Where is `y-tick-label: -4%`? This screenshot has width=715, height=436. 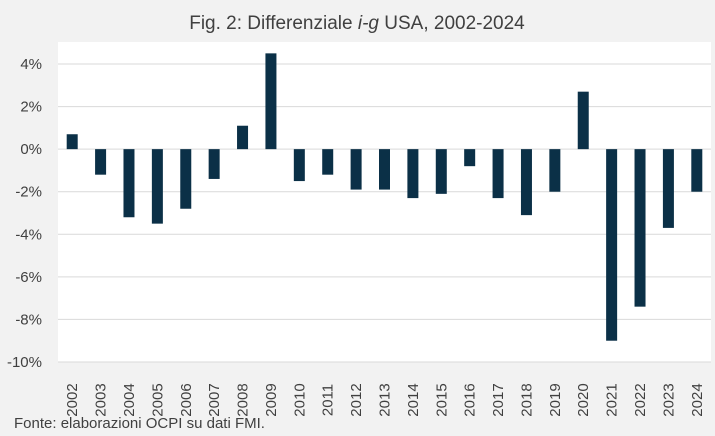
y-tick-label: -4% is located at coordinates (28, 234).